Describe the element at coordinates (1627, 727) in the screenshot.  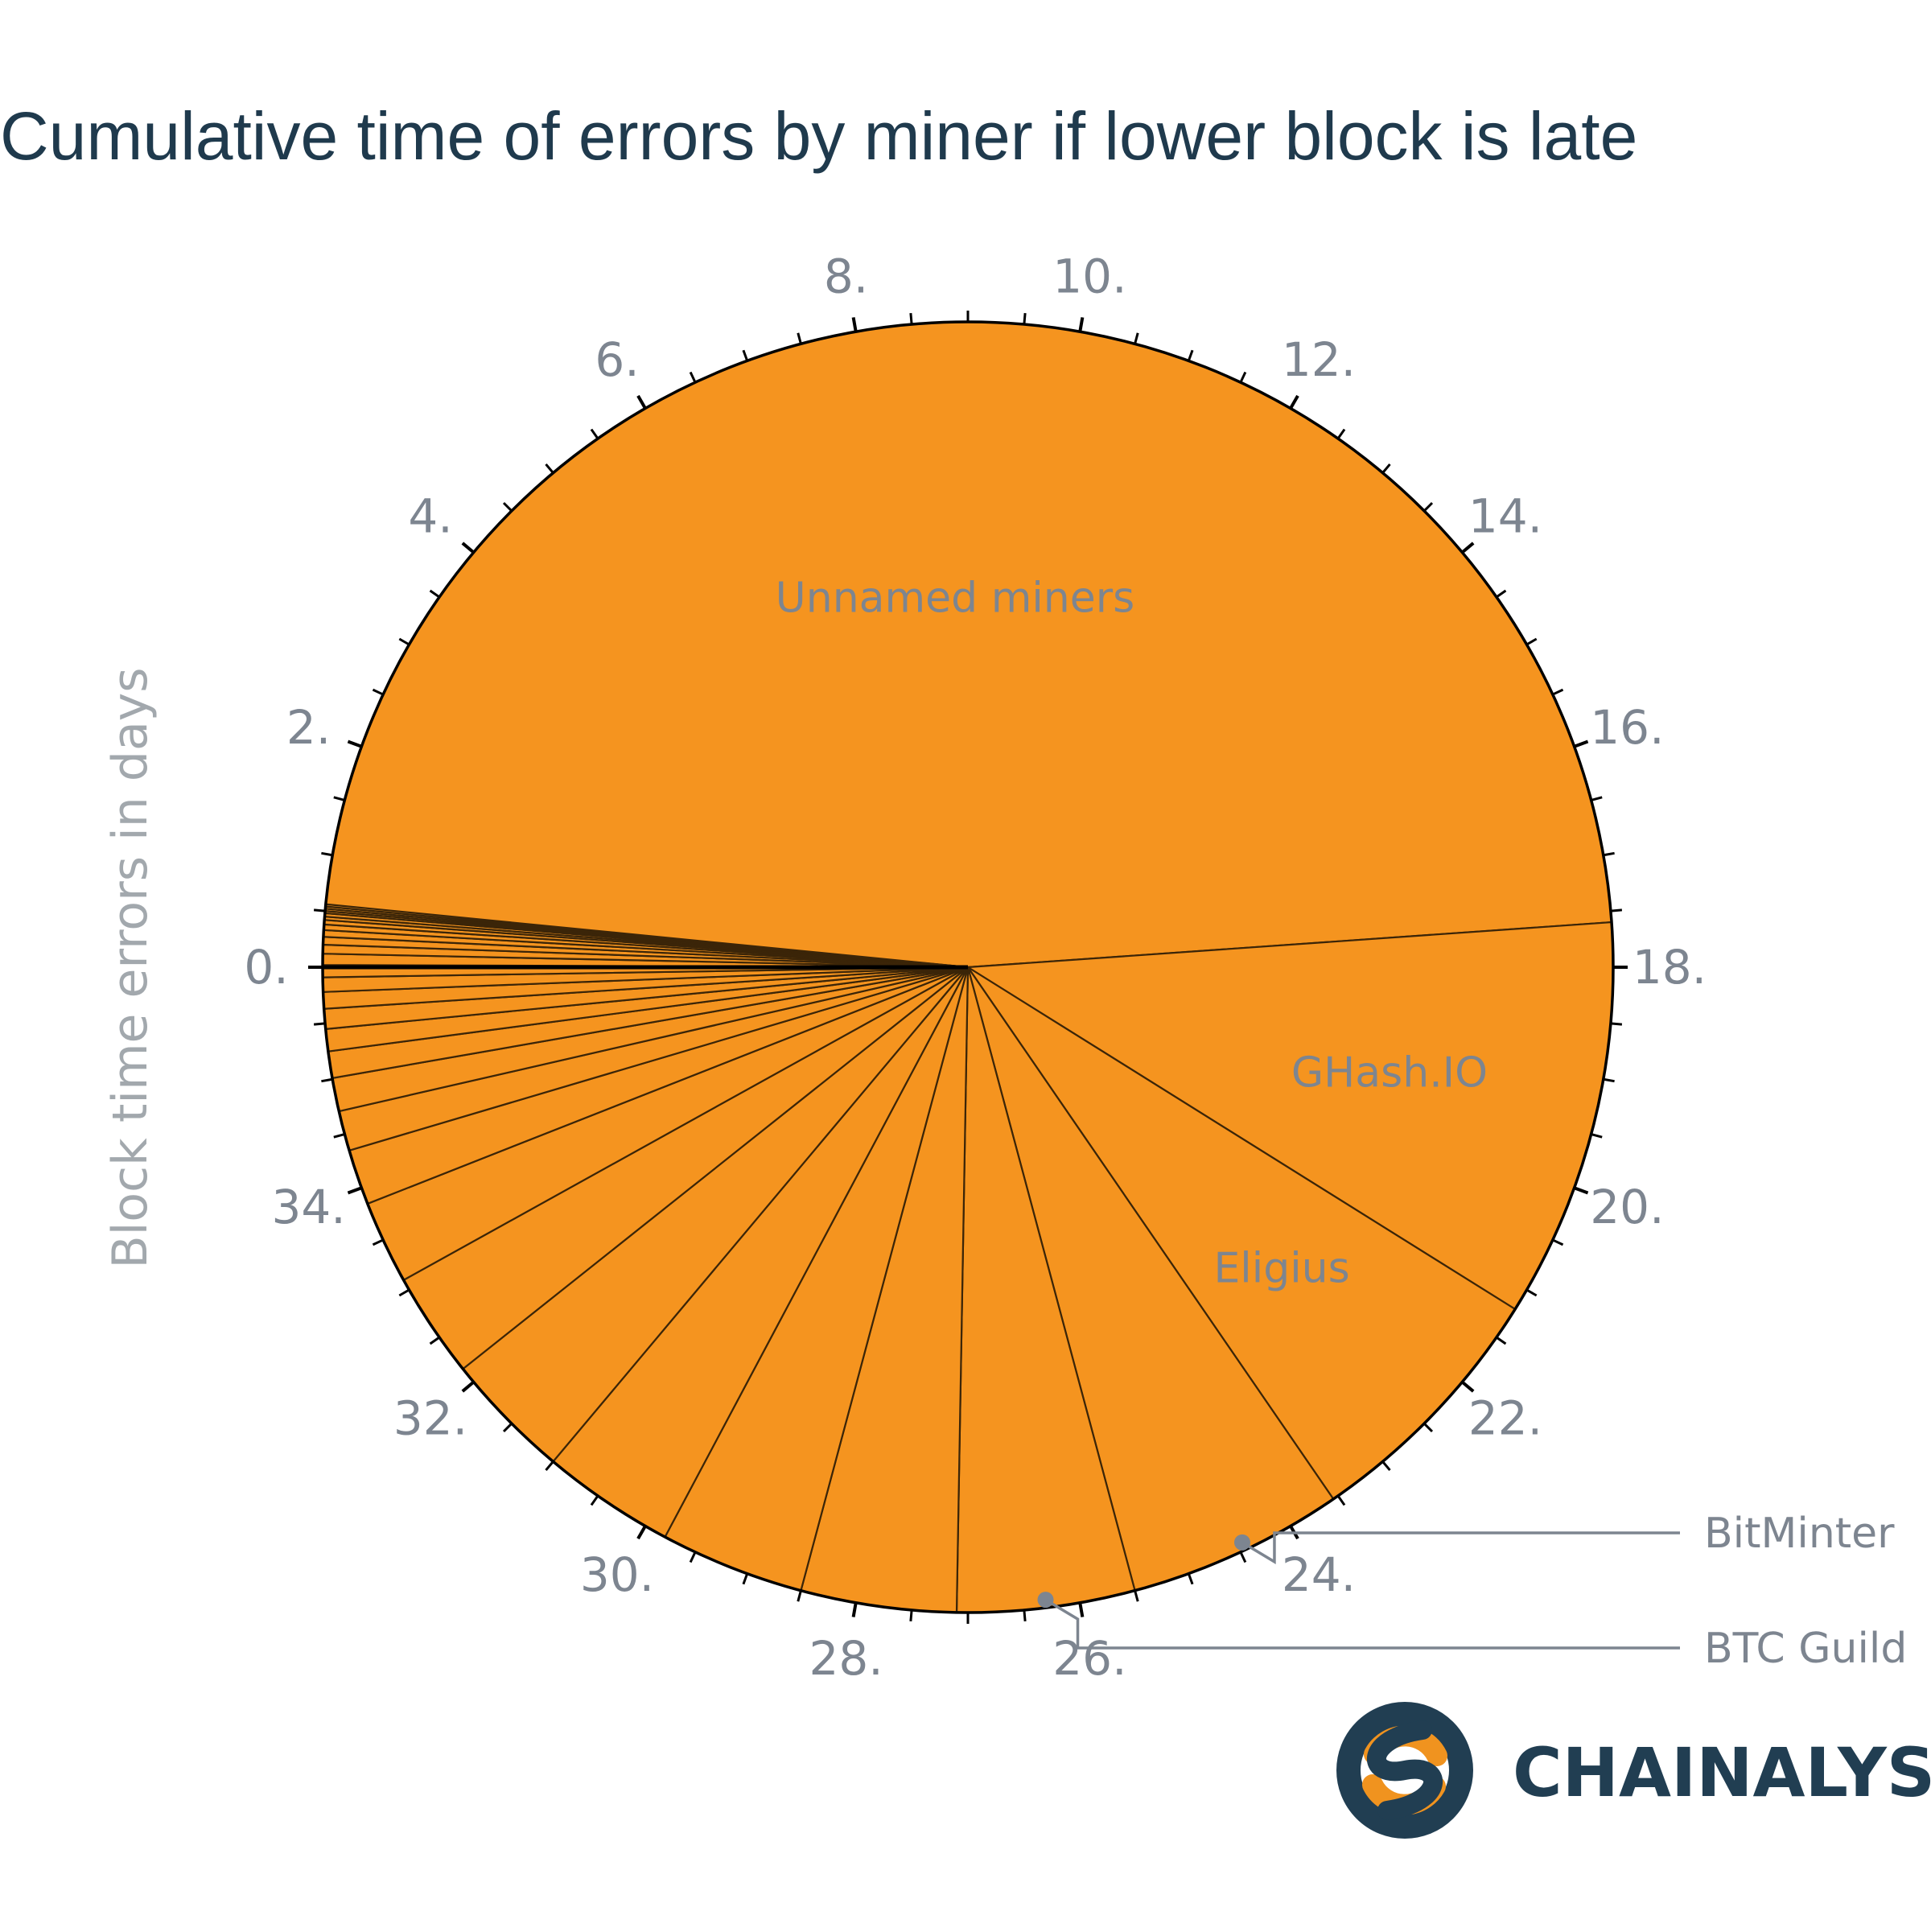
I see `tick-label: 16.` at that location.